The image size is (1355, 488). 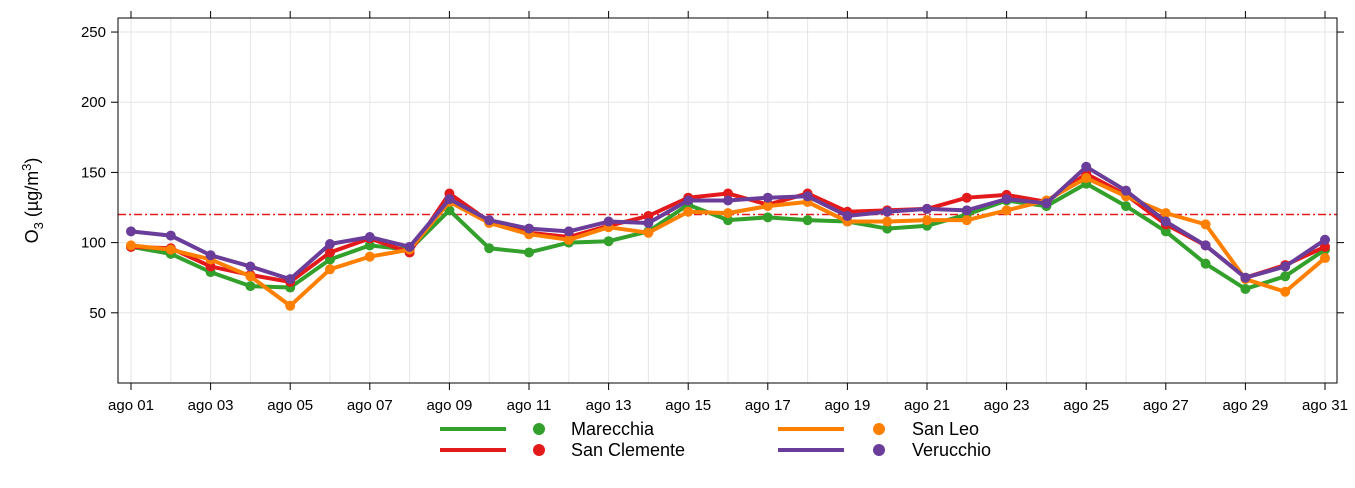 I want to click on legend-item-marecchia: Marecchia, so click(x=547, y=429).